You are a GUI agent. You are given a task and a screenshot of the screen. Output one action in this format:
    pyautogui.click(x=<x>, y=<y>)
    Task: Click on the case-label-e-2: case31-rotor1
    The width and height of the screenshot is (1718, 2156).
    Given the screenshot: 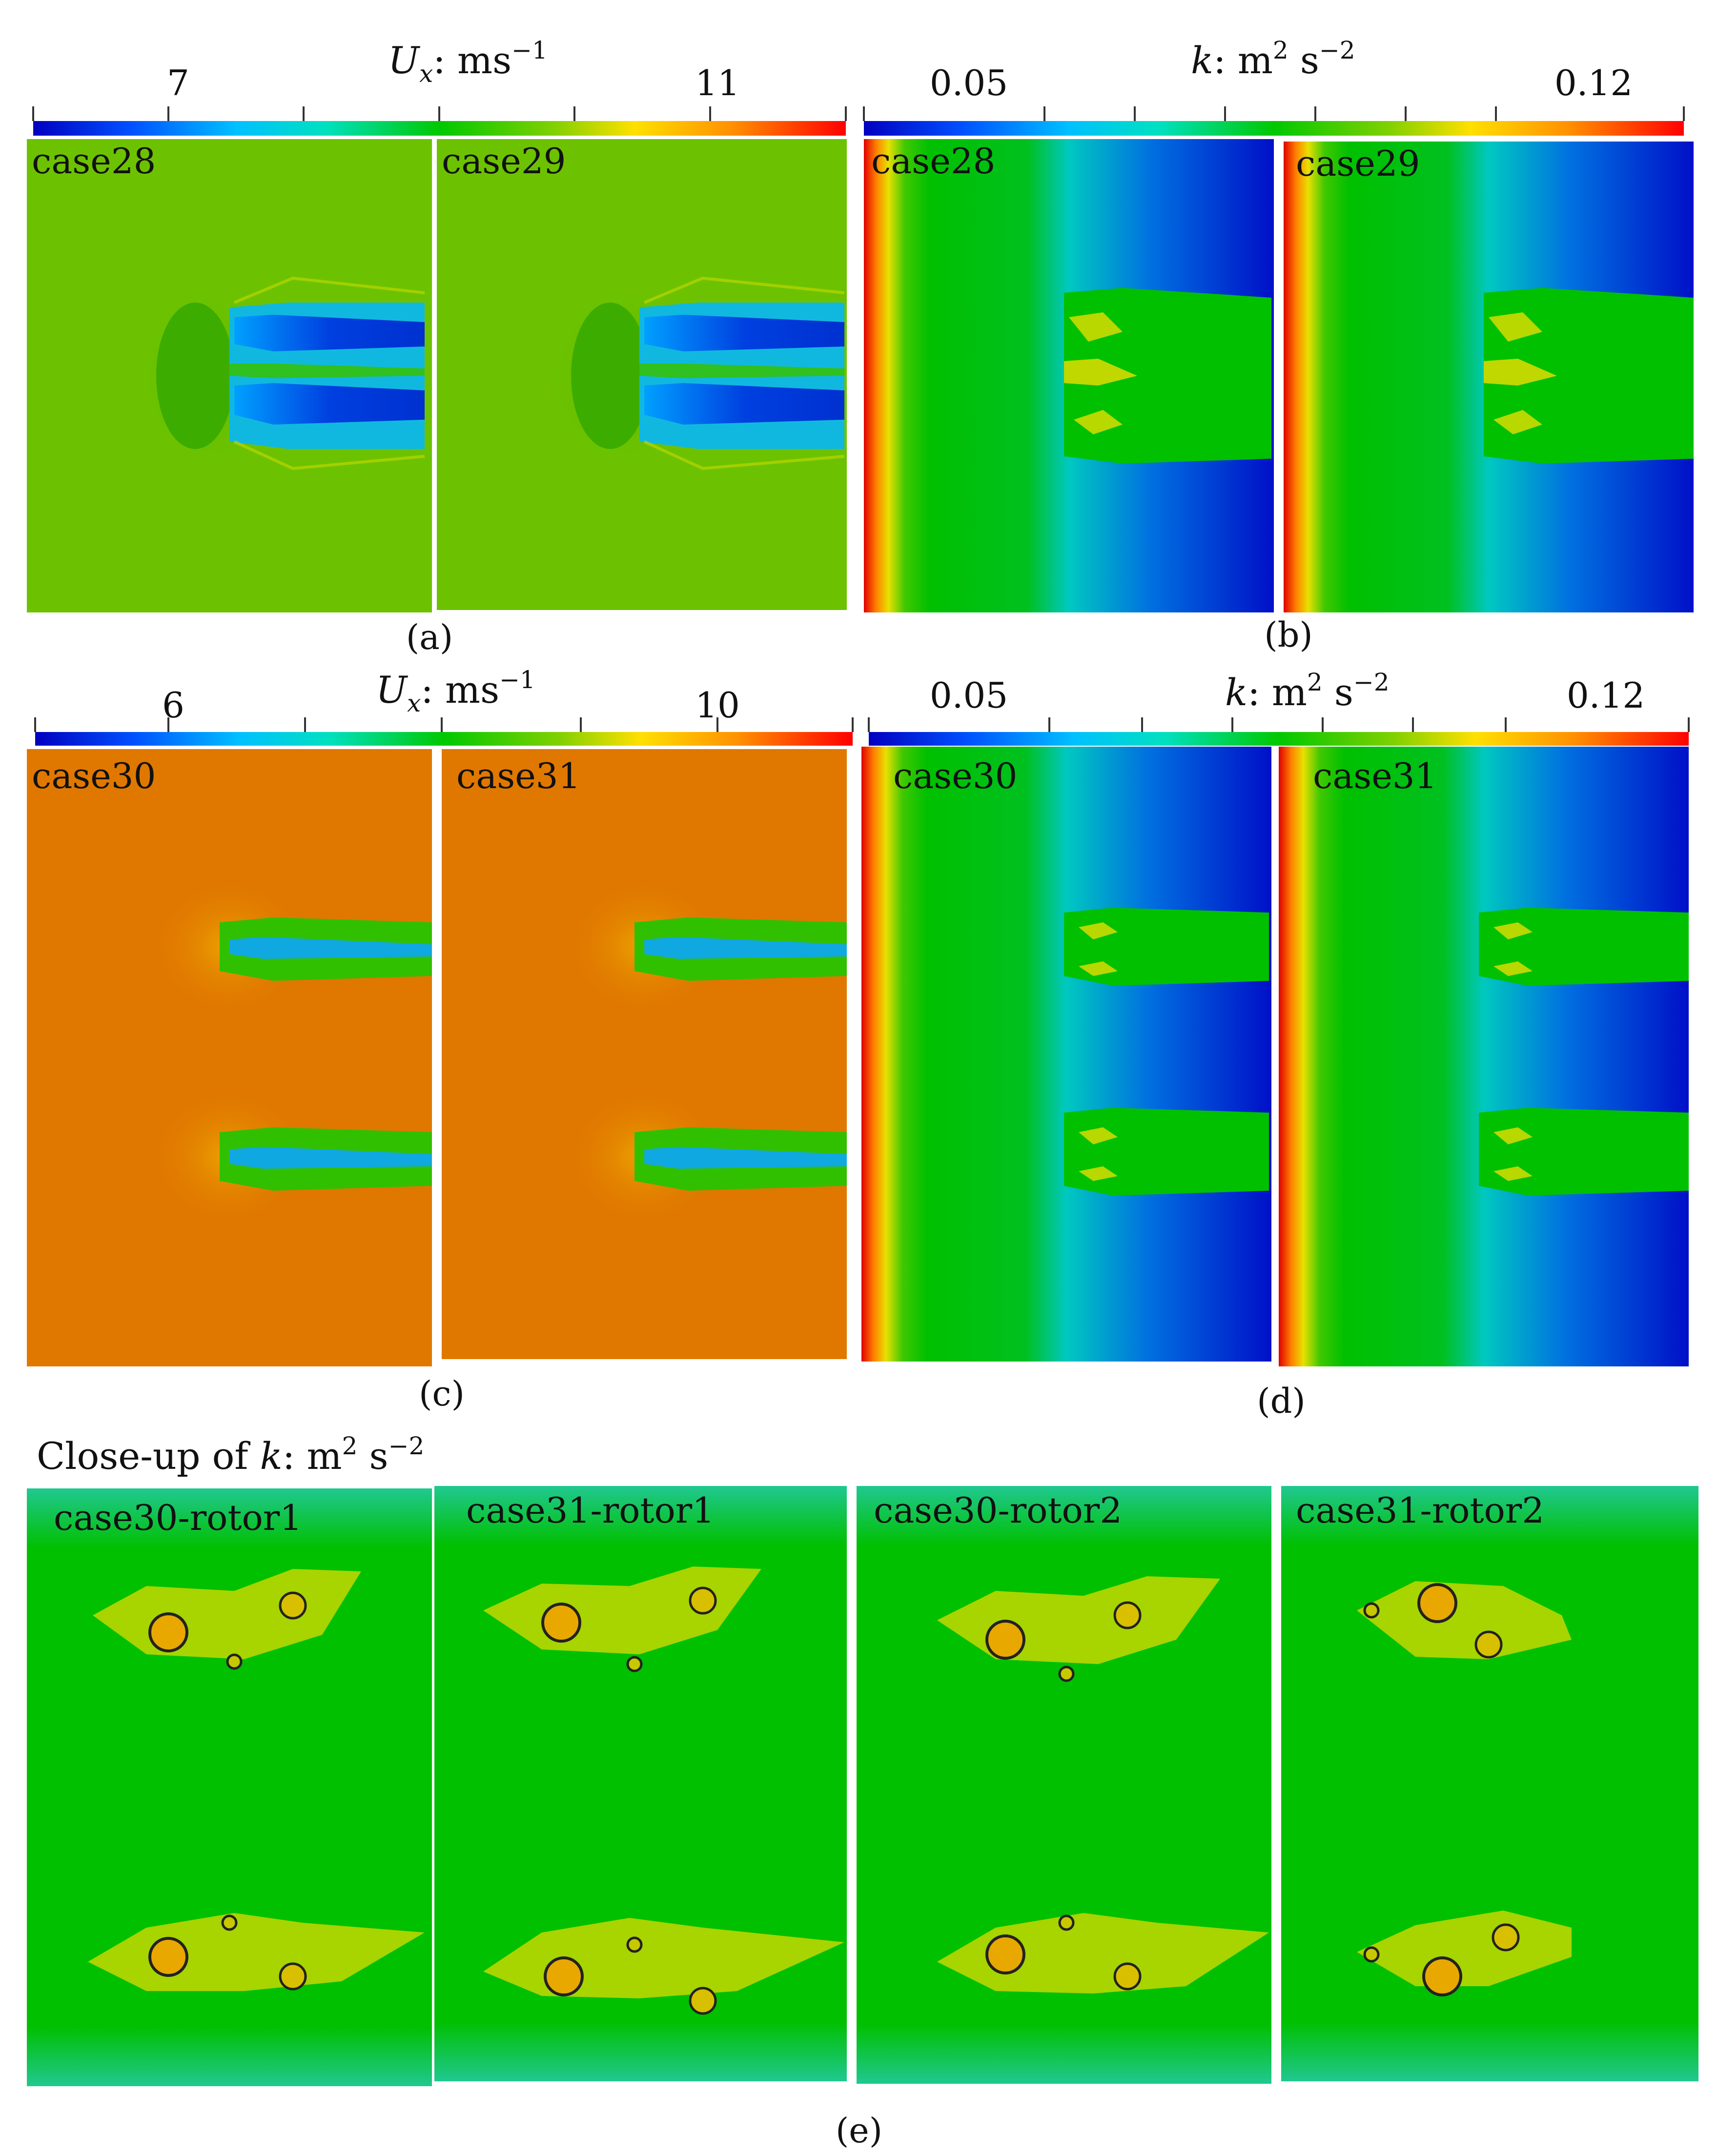 What is the action you would take?
    pyautogui.click(x=590, y=1510)
    